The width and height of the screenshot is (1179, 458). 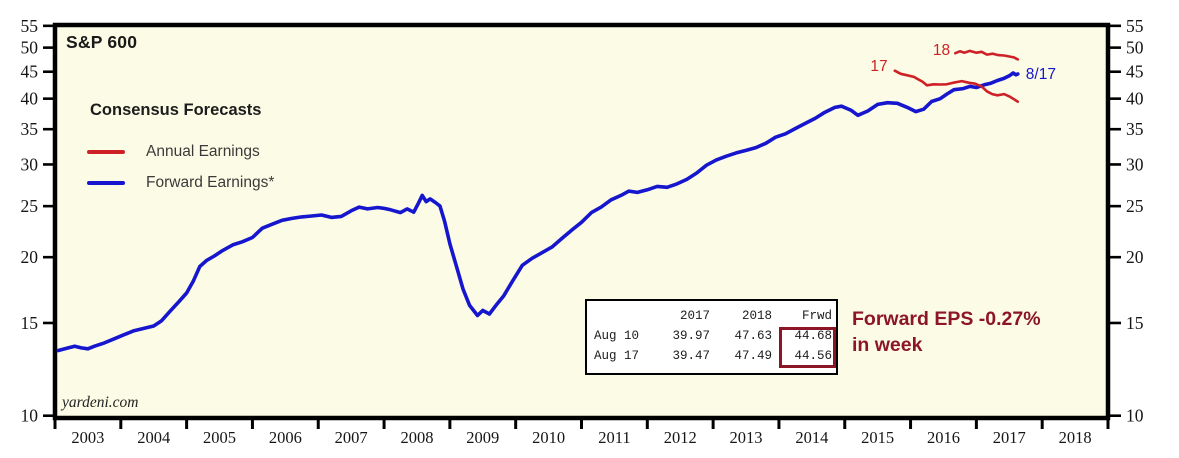 What do you see at coordinates (877, 437) in the screenshot?
I see `svg-text: 2015` at bounding box center [877, 437].